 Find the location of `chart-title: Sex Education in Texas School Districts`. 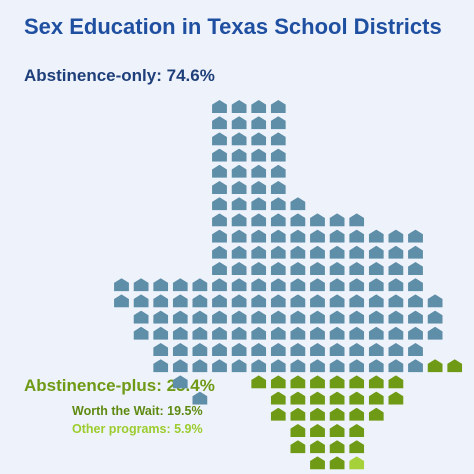

chart-title: Sex Education in Texas School Districts is located at coordinates (233, 26).